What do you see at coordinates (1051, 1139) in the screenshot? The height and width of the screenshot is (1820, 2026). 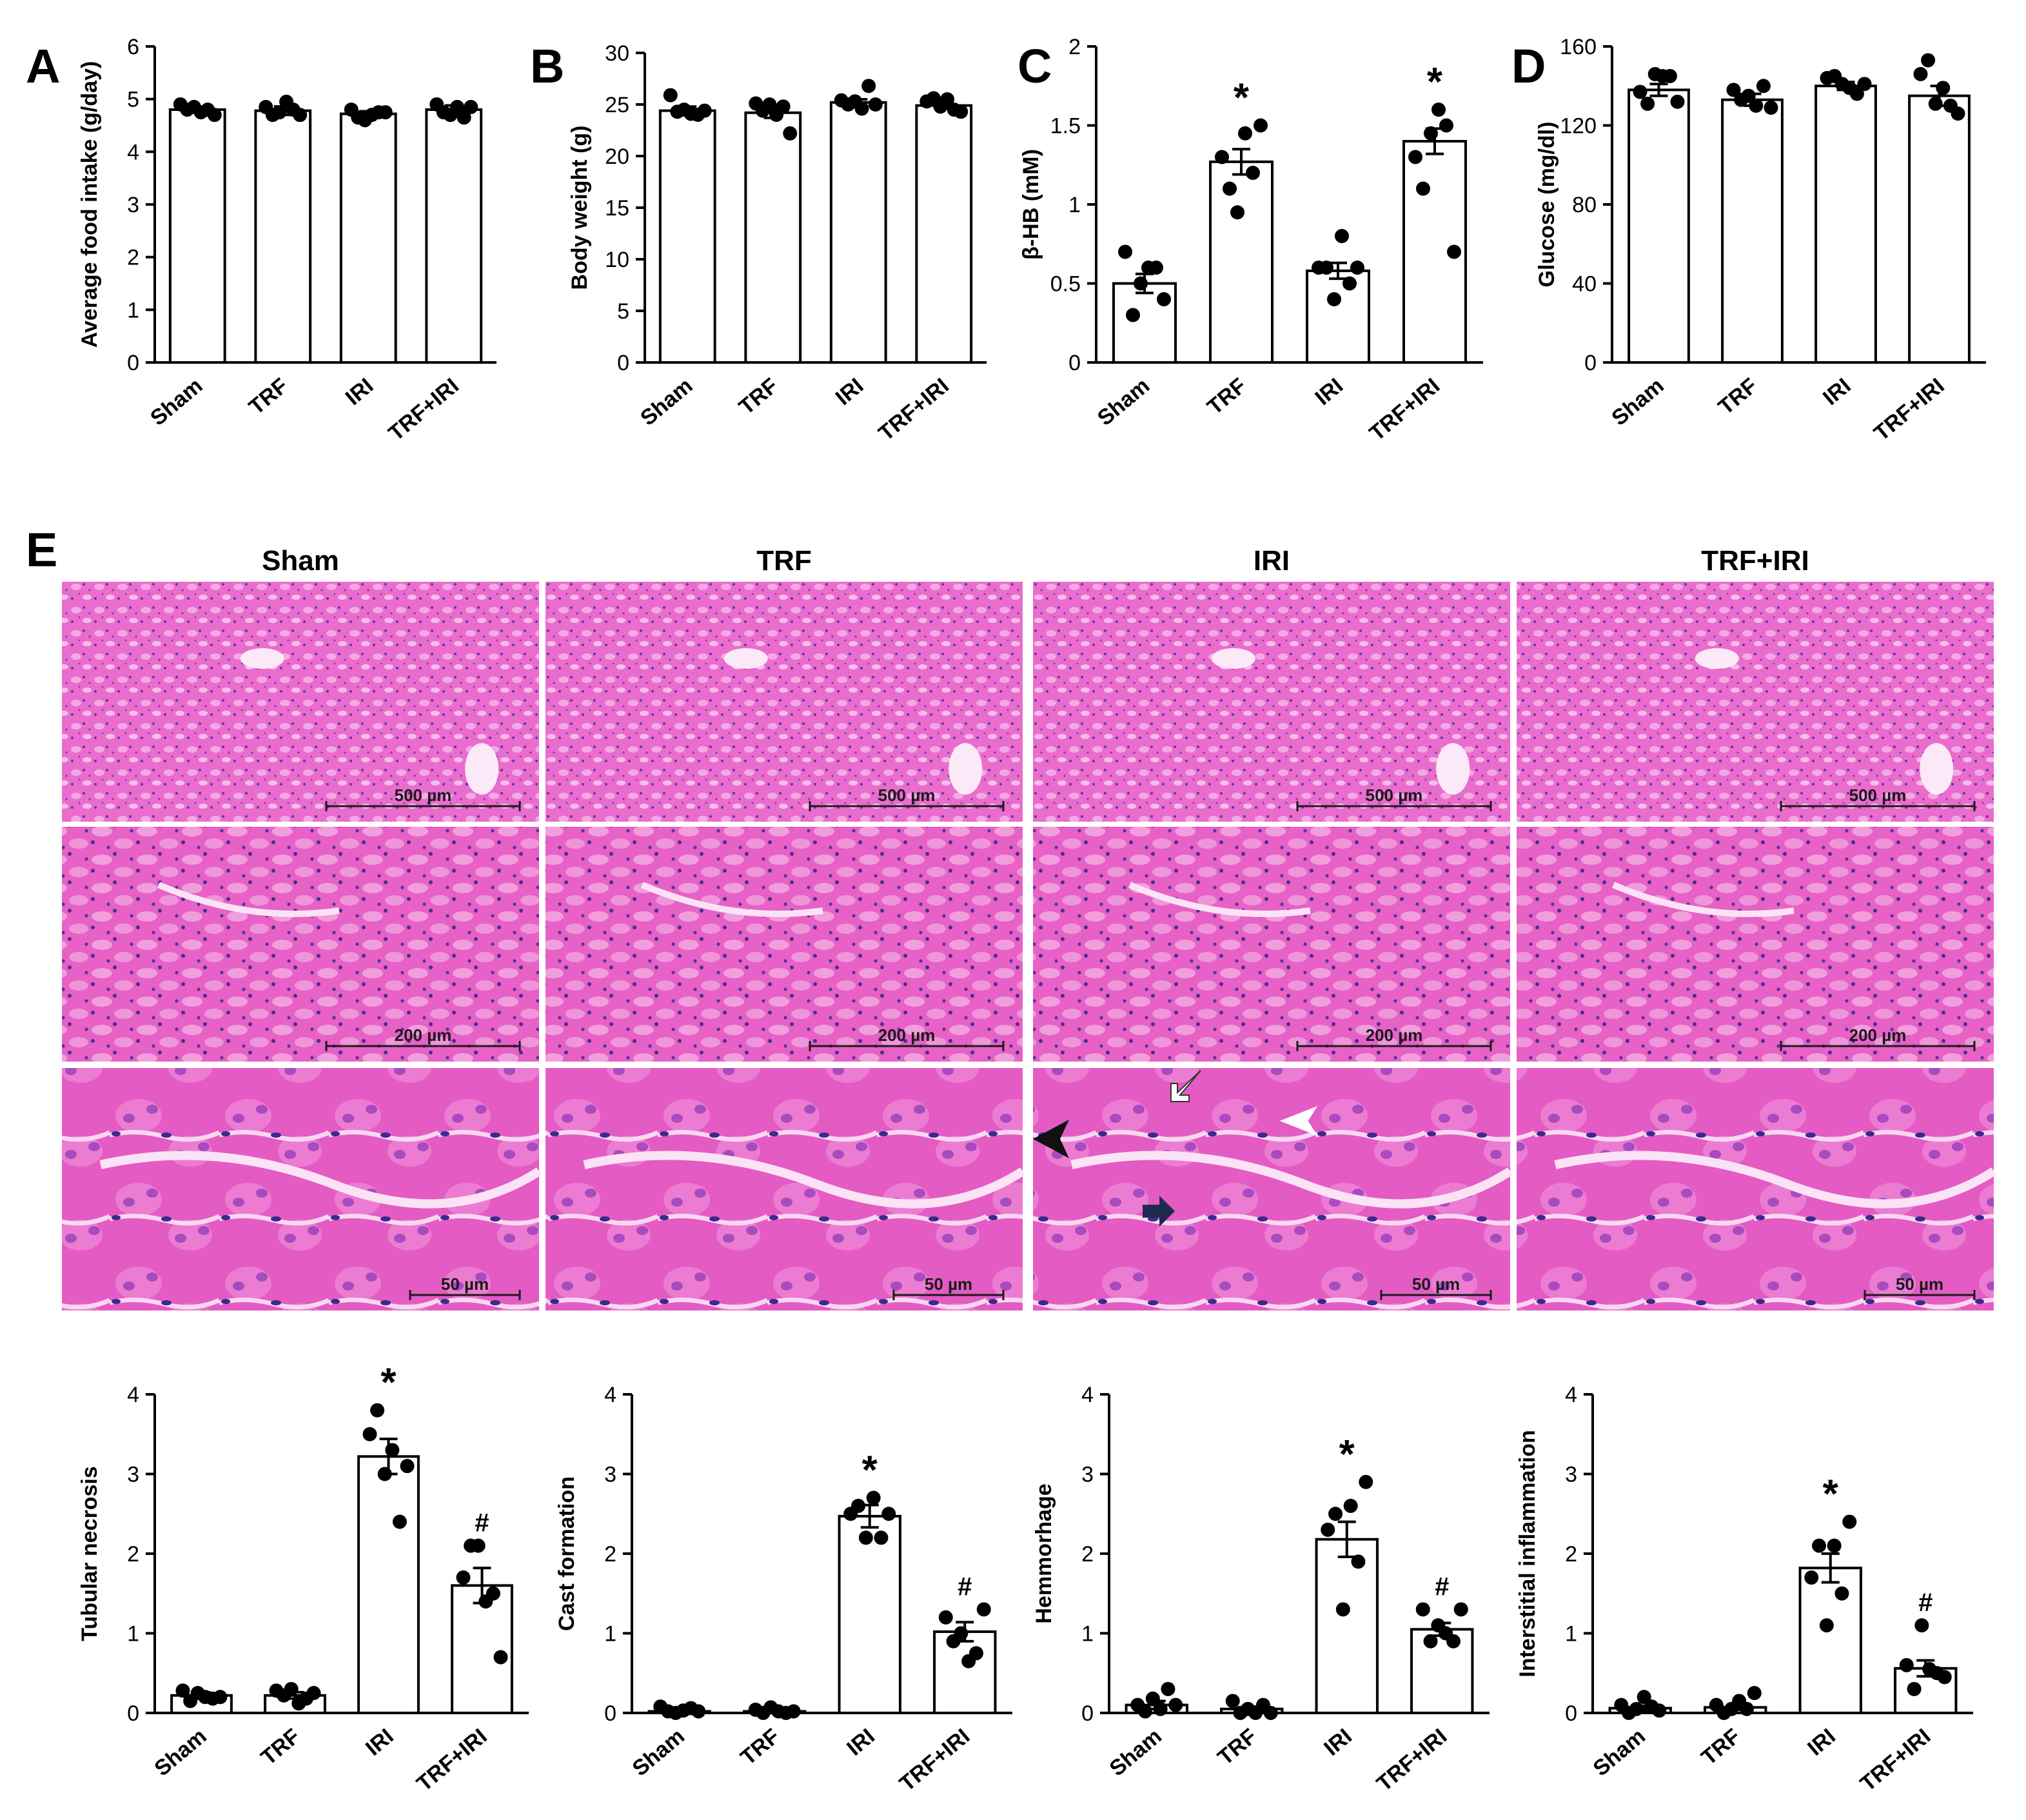 I see `black-arrowhead-icon` at bounding box center [1051, 1139].